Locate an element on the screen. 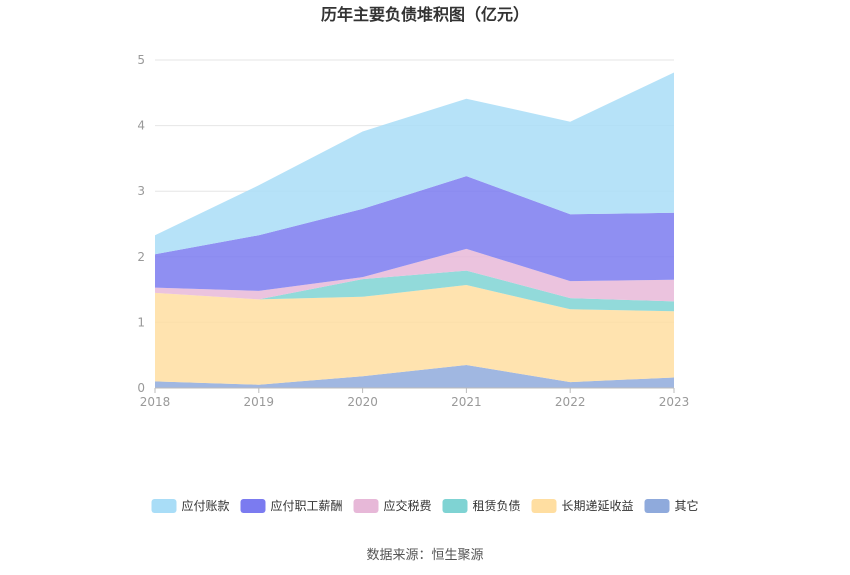 The image size is (850, 575). x-tick-label: 2018 is located at coordinates (155, 402).